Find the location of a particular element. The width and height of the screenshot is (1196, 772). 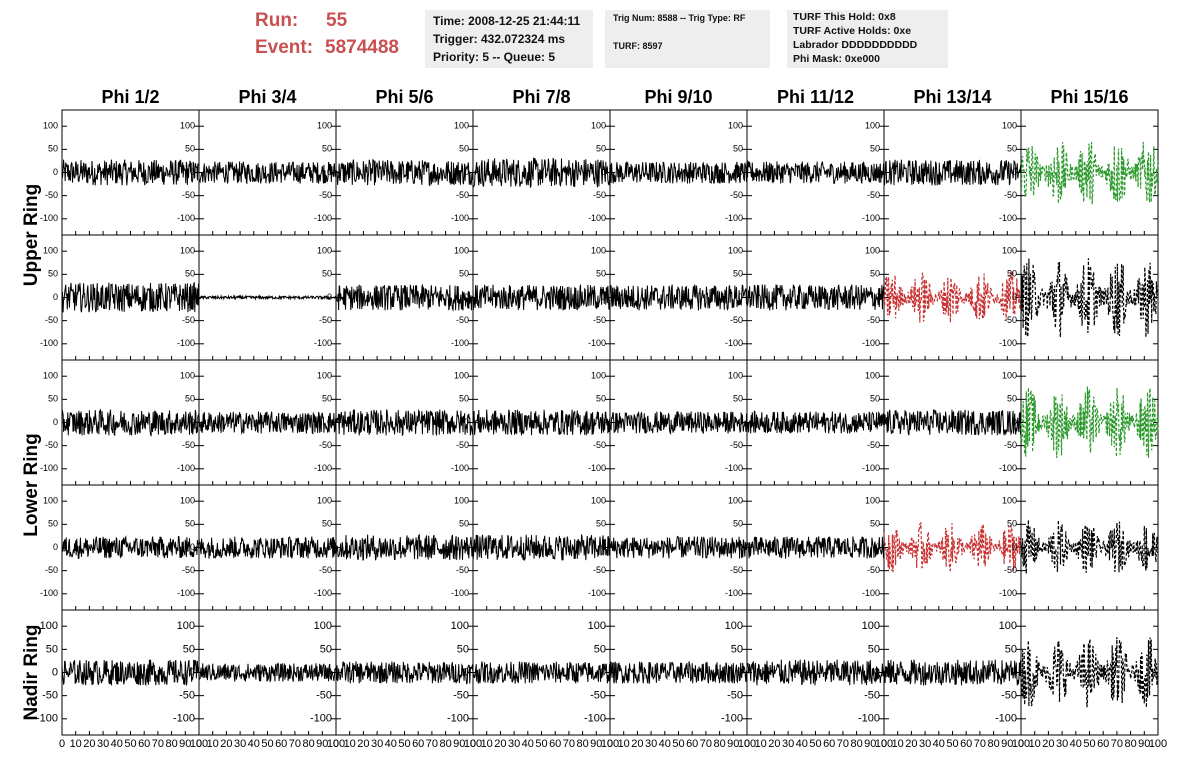

event-number: 5874488 is located at coordinates (362, 47).